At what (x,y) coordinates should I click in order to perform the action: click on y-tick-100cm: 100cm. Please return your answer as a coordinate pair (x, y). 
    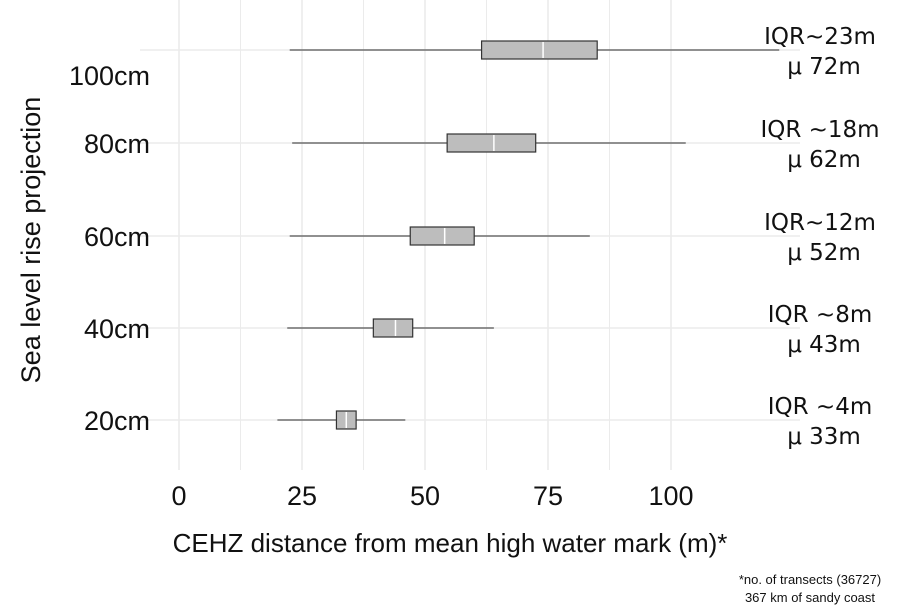
    Looking at the image, I should click on (109, 76).